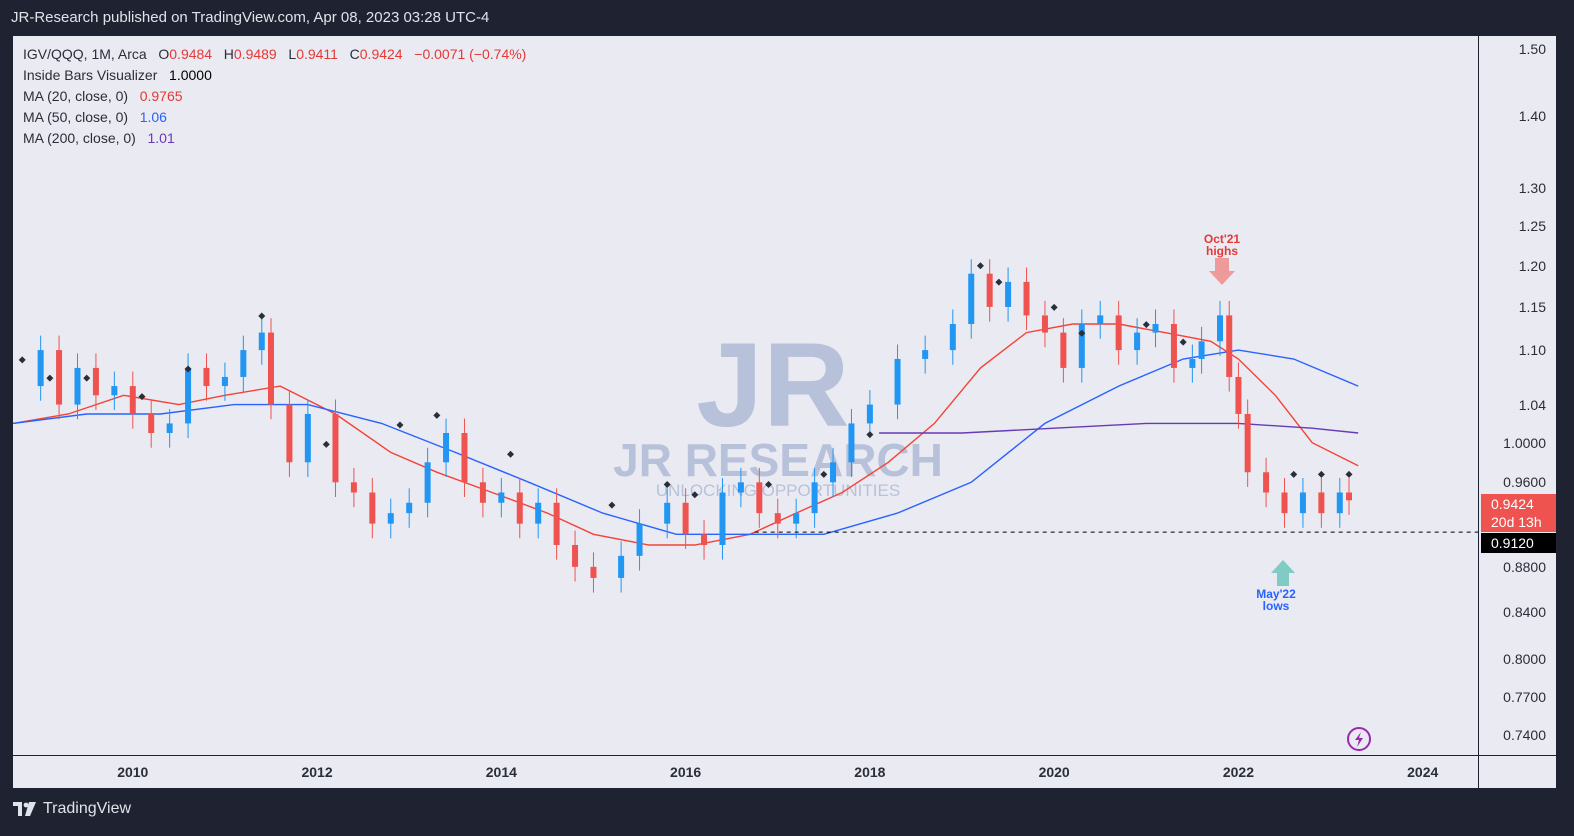 The image size is (1574, 836). What do you see at coordinates (1524, 612) in the screenshot?
I see `y-tick-label: 0.8400` at bounding box center [1524, 612].